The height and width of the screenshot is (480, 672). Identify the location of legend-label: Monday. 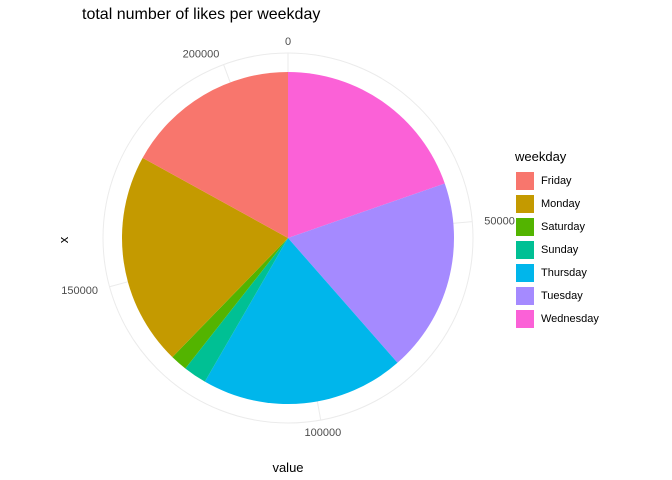
(561, 203).